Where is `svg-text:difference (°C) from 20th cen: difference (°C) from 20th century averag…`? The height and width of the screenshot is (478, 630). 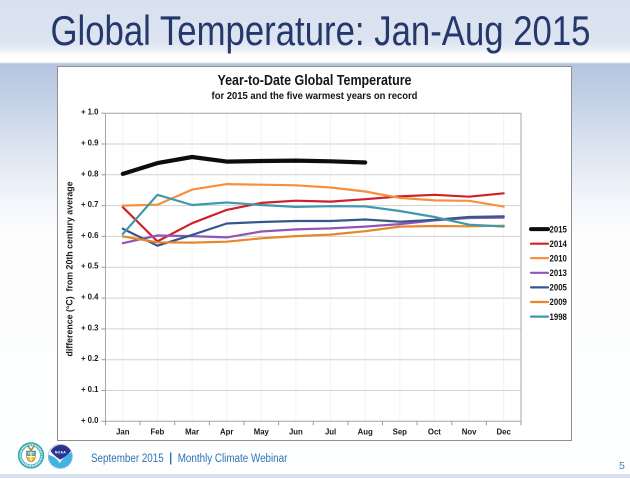 svg-text:difference (°C) from 20th cen: difference (°C) from 20th century averag… is located at coordinates (70, 268).